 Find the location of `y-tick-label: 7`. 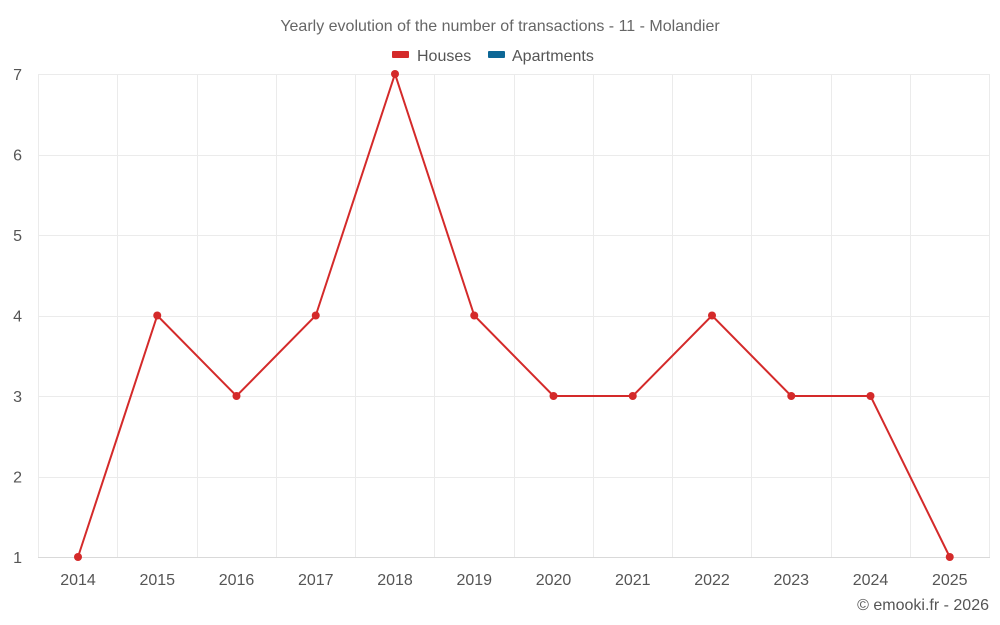

y-tick-label: 7 is located at coordinates (17, 75).